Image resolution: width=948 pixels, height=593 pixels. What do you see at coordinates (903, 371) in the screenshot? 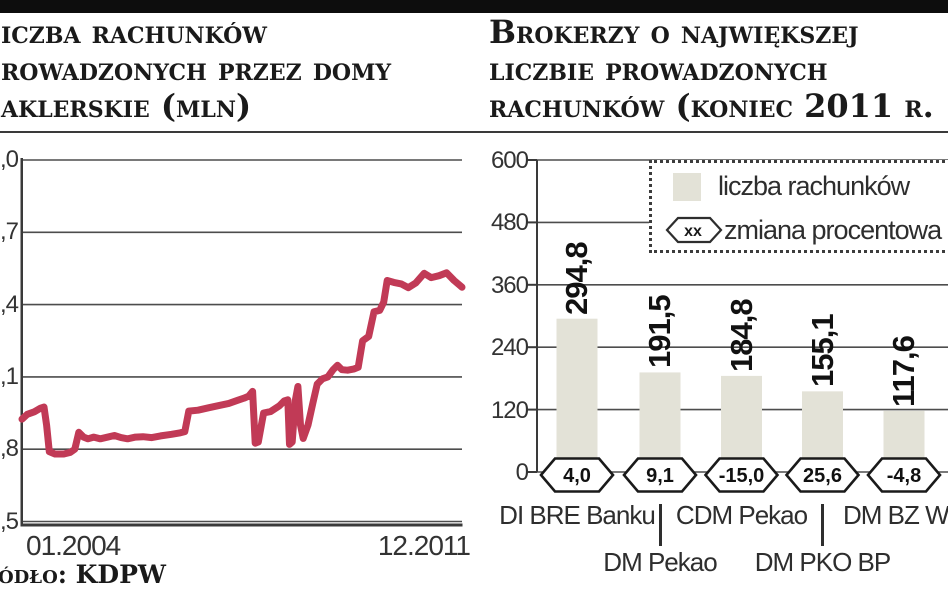
I see `bar-value-label: 117,6` at bounding box center [903, 371].